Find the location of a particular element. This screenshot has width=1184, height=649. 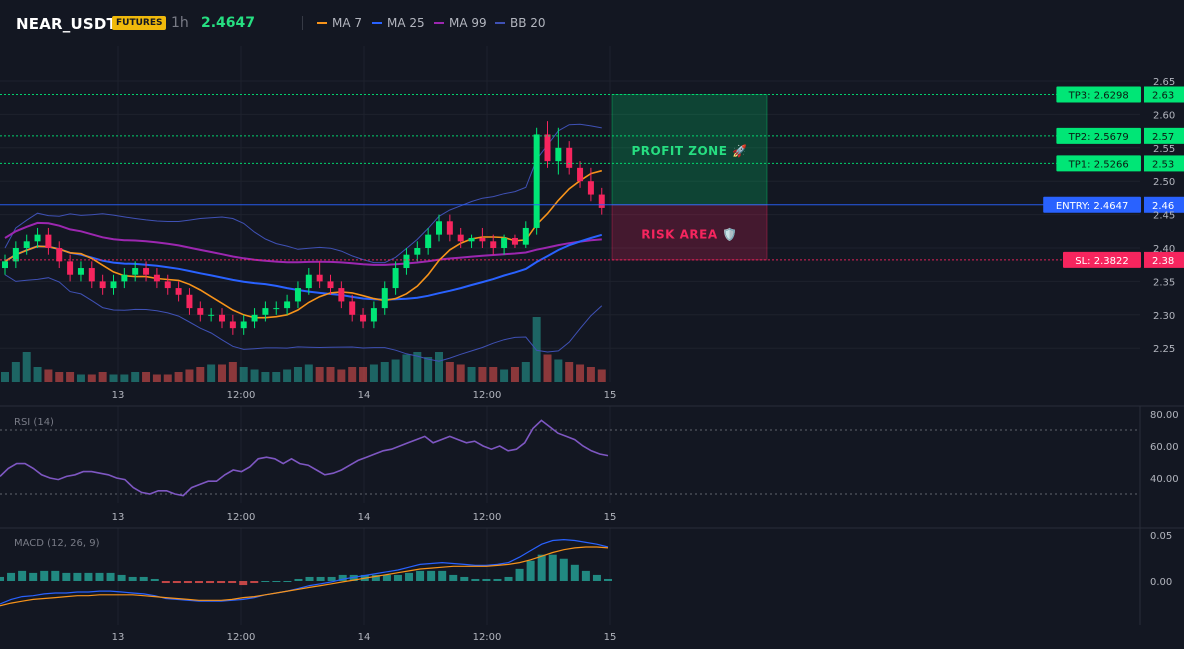

entry-axis-bg is located at coordinates (1164, 204).